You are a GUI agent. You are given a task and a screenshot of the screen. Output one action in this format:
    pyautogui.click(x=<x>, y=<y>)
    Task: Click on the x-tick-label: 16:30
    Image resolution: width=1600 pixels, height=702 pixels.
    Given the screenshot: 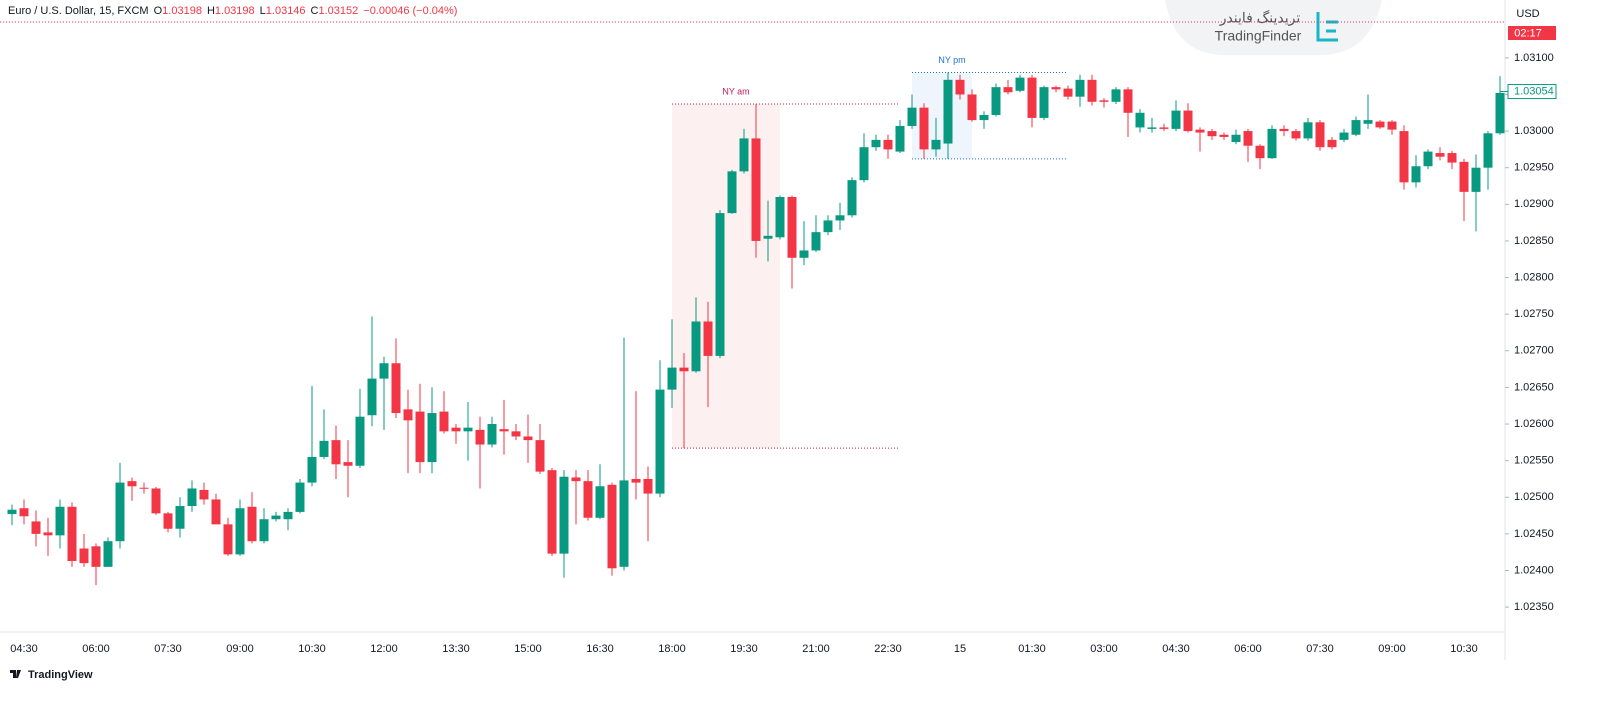 What is the action you would take?
    pyautogui.click(x=600, y=649)
    